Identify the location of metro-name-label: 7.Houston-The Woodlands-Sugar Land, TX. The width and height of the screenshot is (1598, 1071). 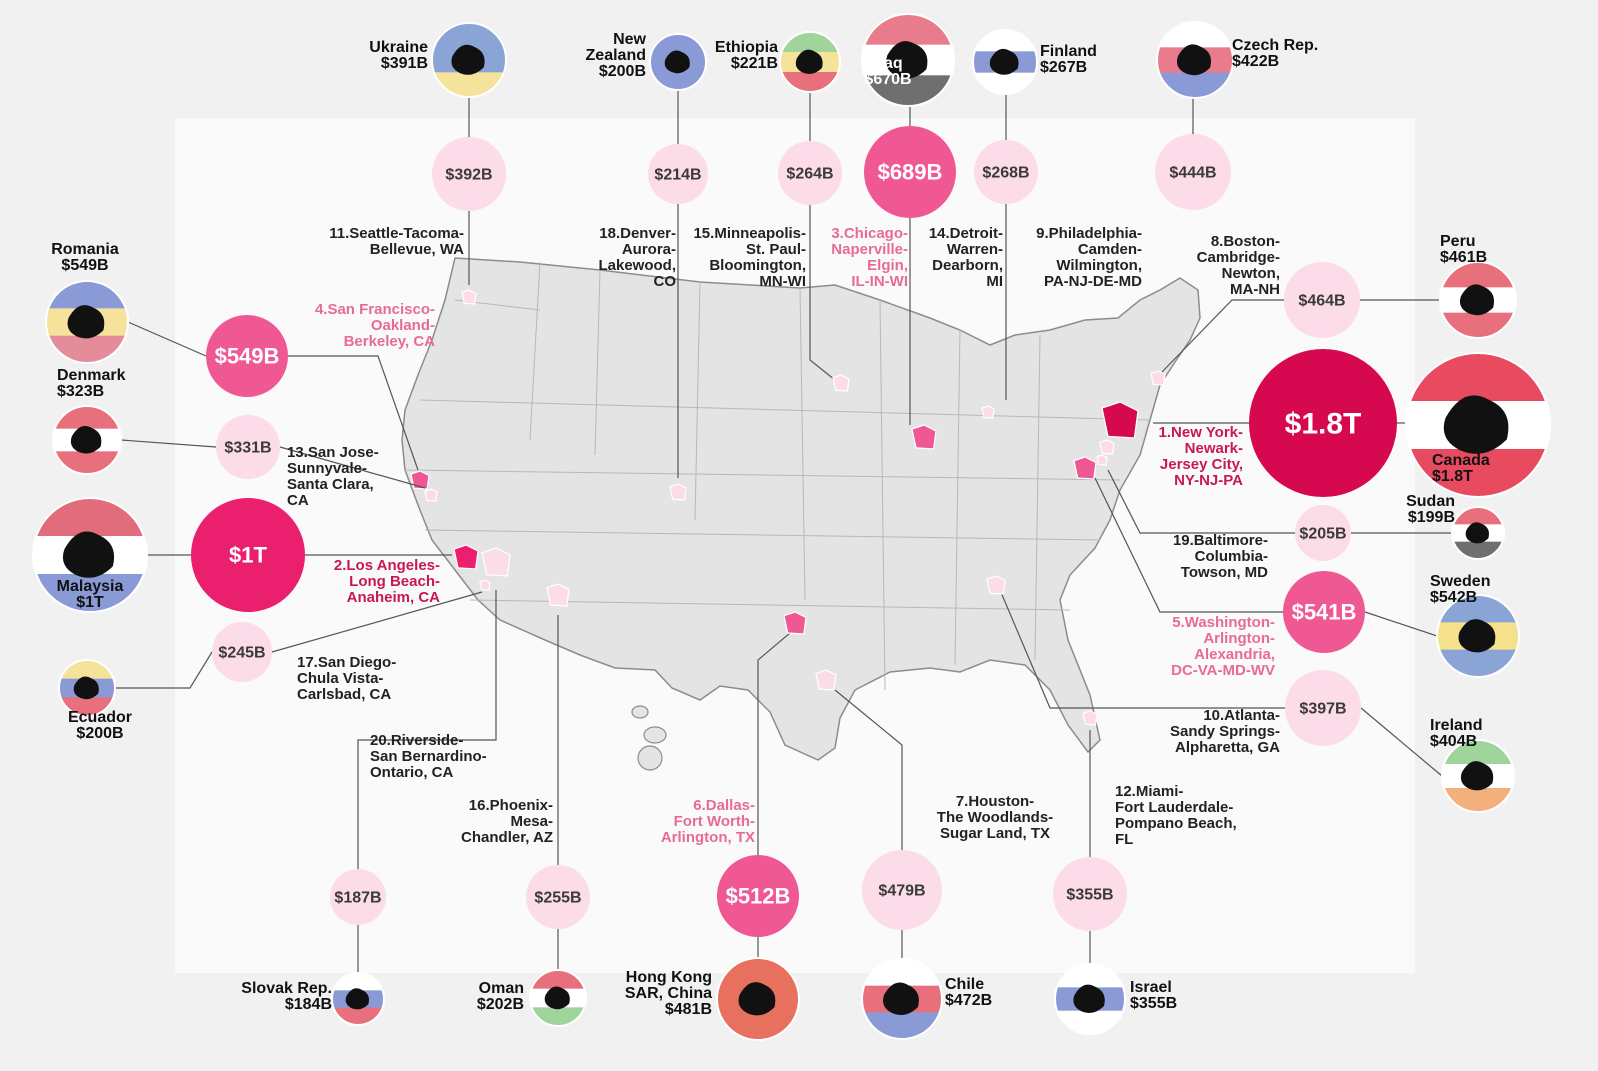
(995, 817).